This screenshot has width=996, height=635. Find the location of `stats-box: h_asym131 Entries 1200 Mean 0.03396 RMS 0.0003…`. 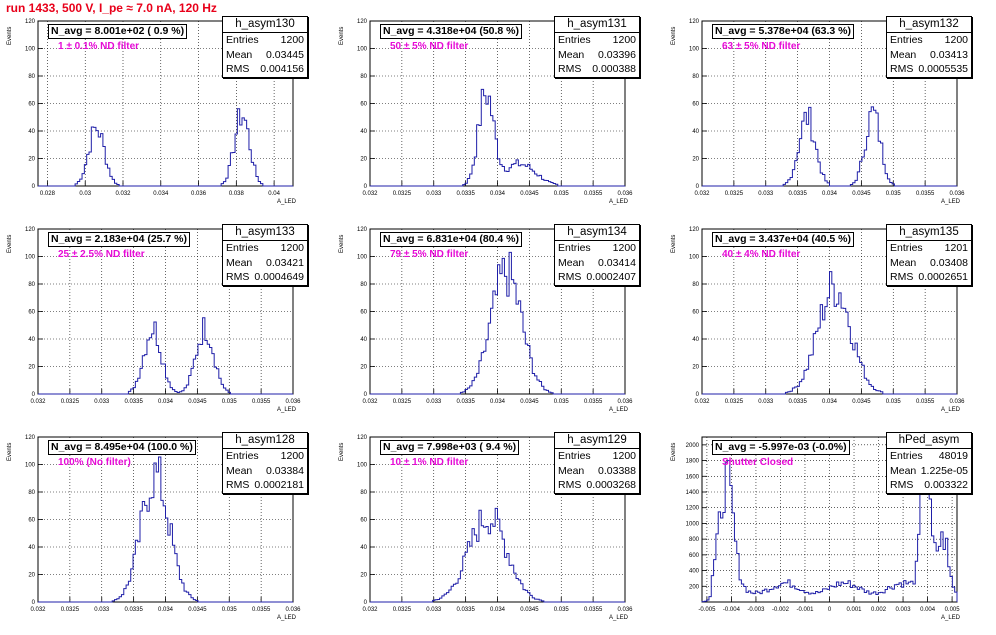

stats-box: h_asym131 Entries 1200 Mean 0.03396 RMS 0.0003… is located at coordinates (597, 47).